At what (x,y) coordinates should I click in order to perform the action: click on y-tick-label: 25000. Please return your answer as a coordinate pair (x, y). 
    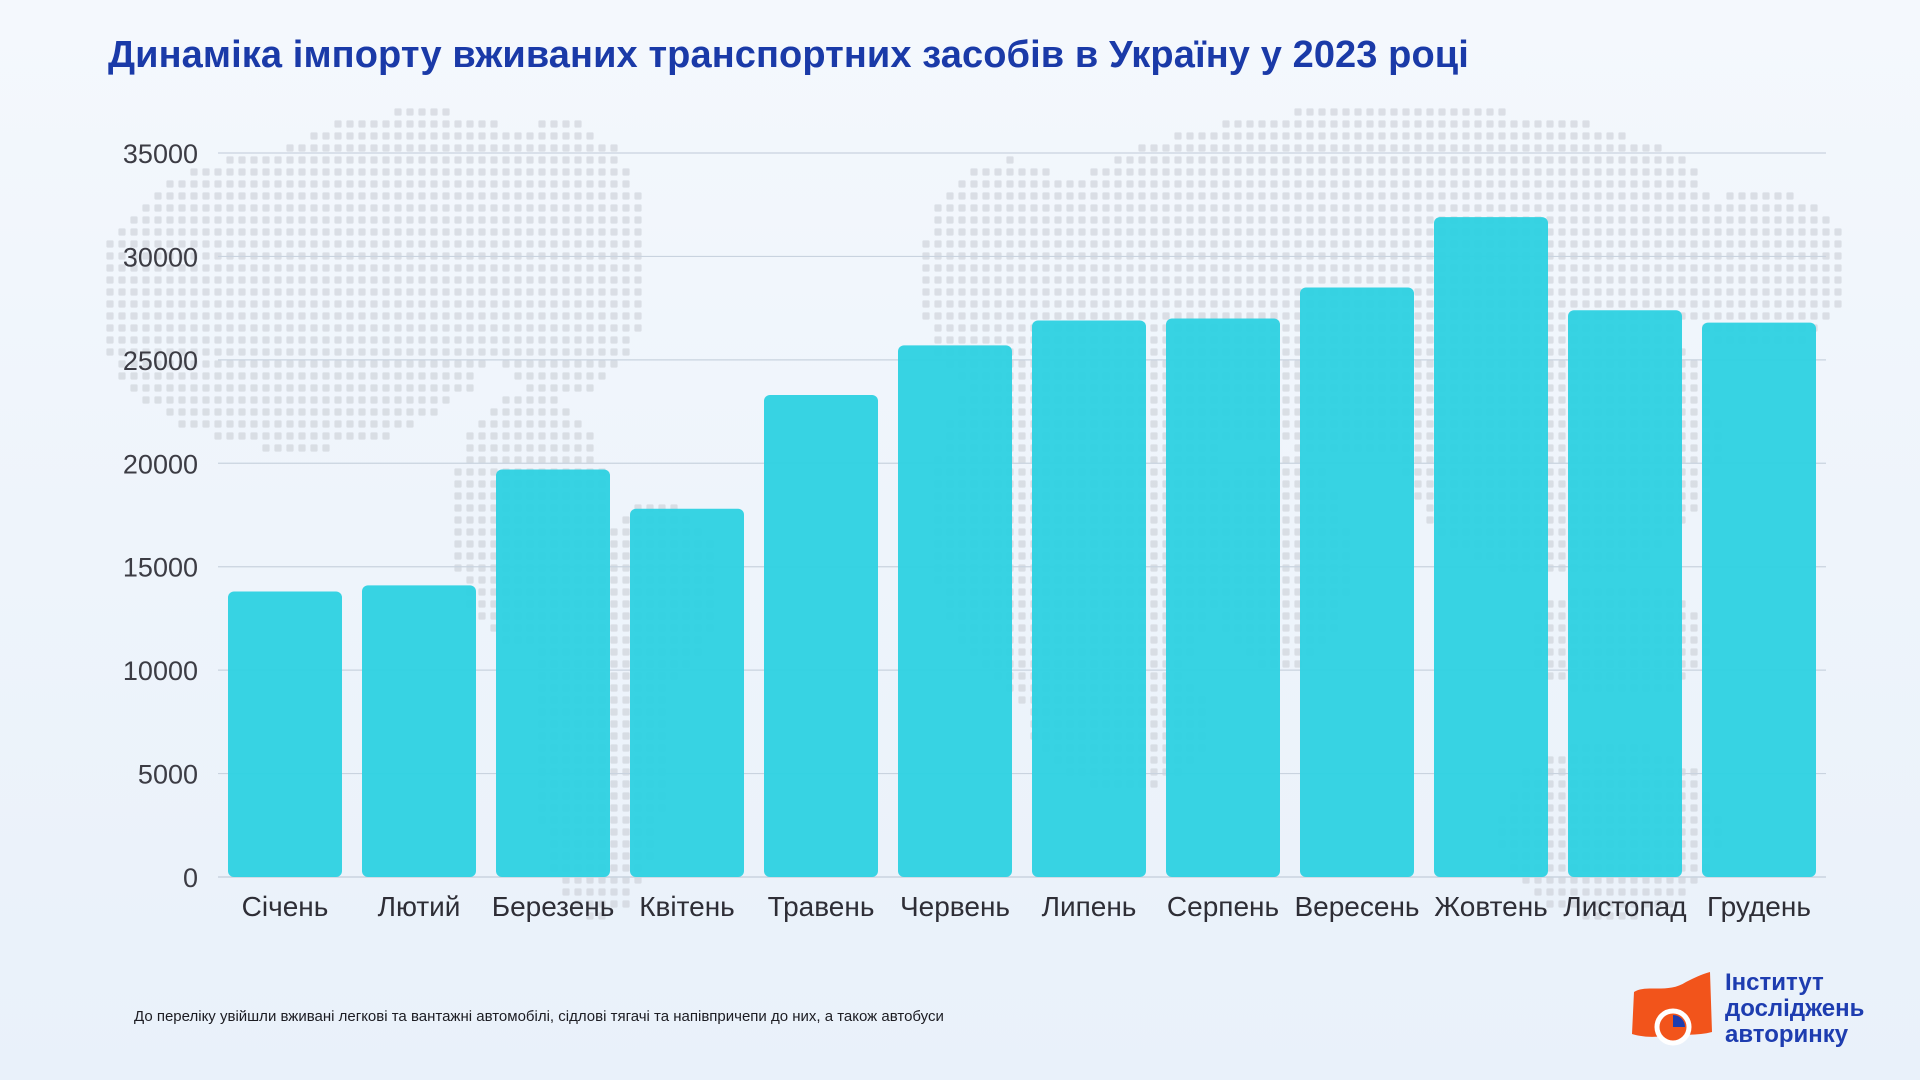
    Looking at the image, I should click on (160, 361).